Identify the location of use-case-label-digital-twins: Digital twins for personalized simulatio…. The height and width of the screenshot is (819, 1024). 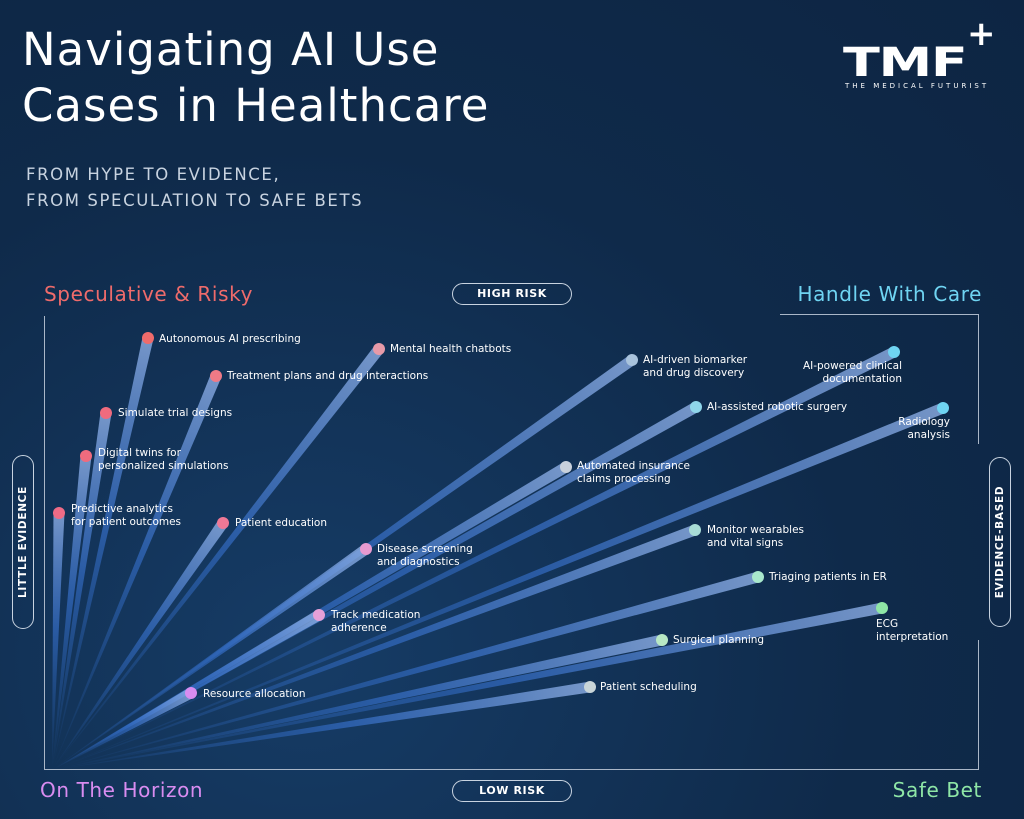
(163, 459).